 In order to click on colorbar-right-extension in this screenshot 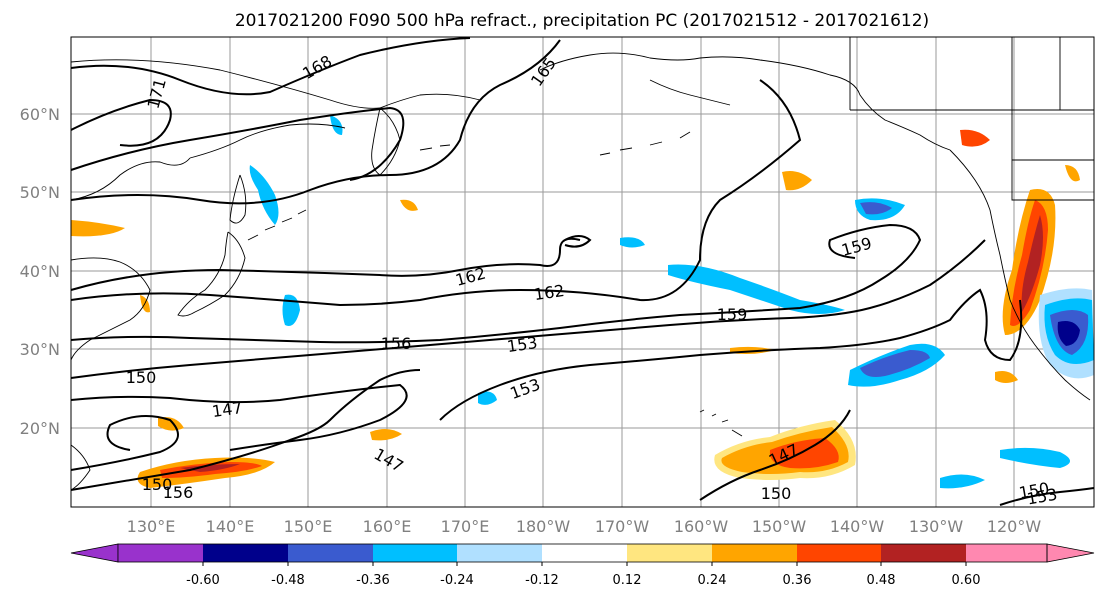, I will do `click(1070, 553)`.